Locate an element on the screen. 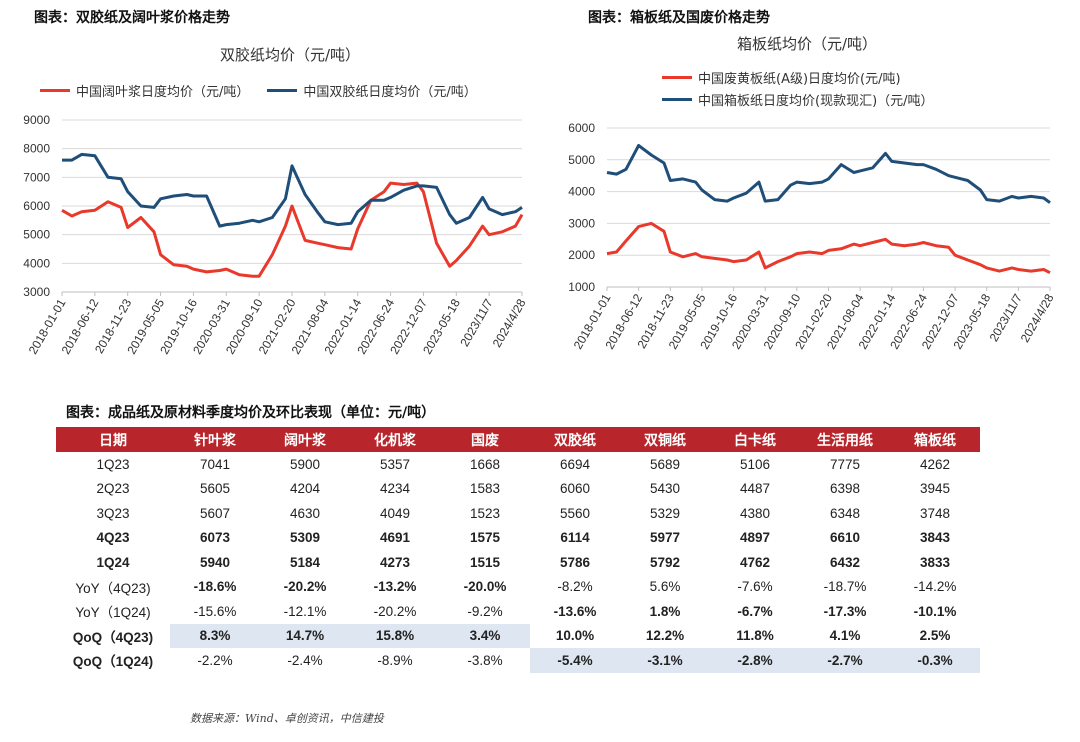 Image resolution: width=1080 pixels, height=742 pixels. value-cell: -2.7% is located at coordinates (845, 660).